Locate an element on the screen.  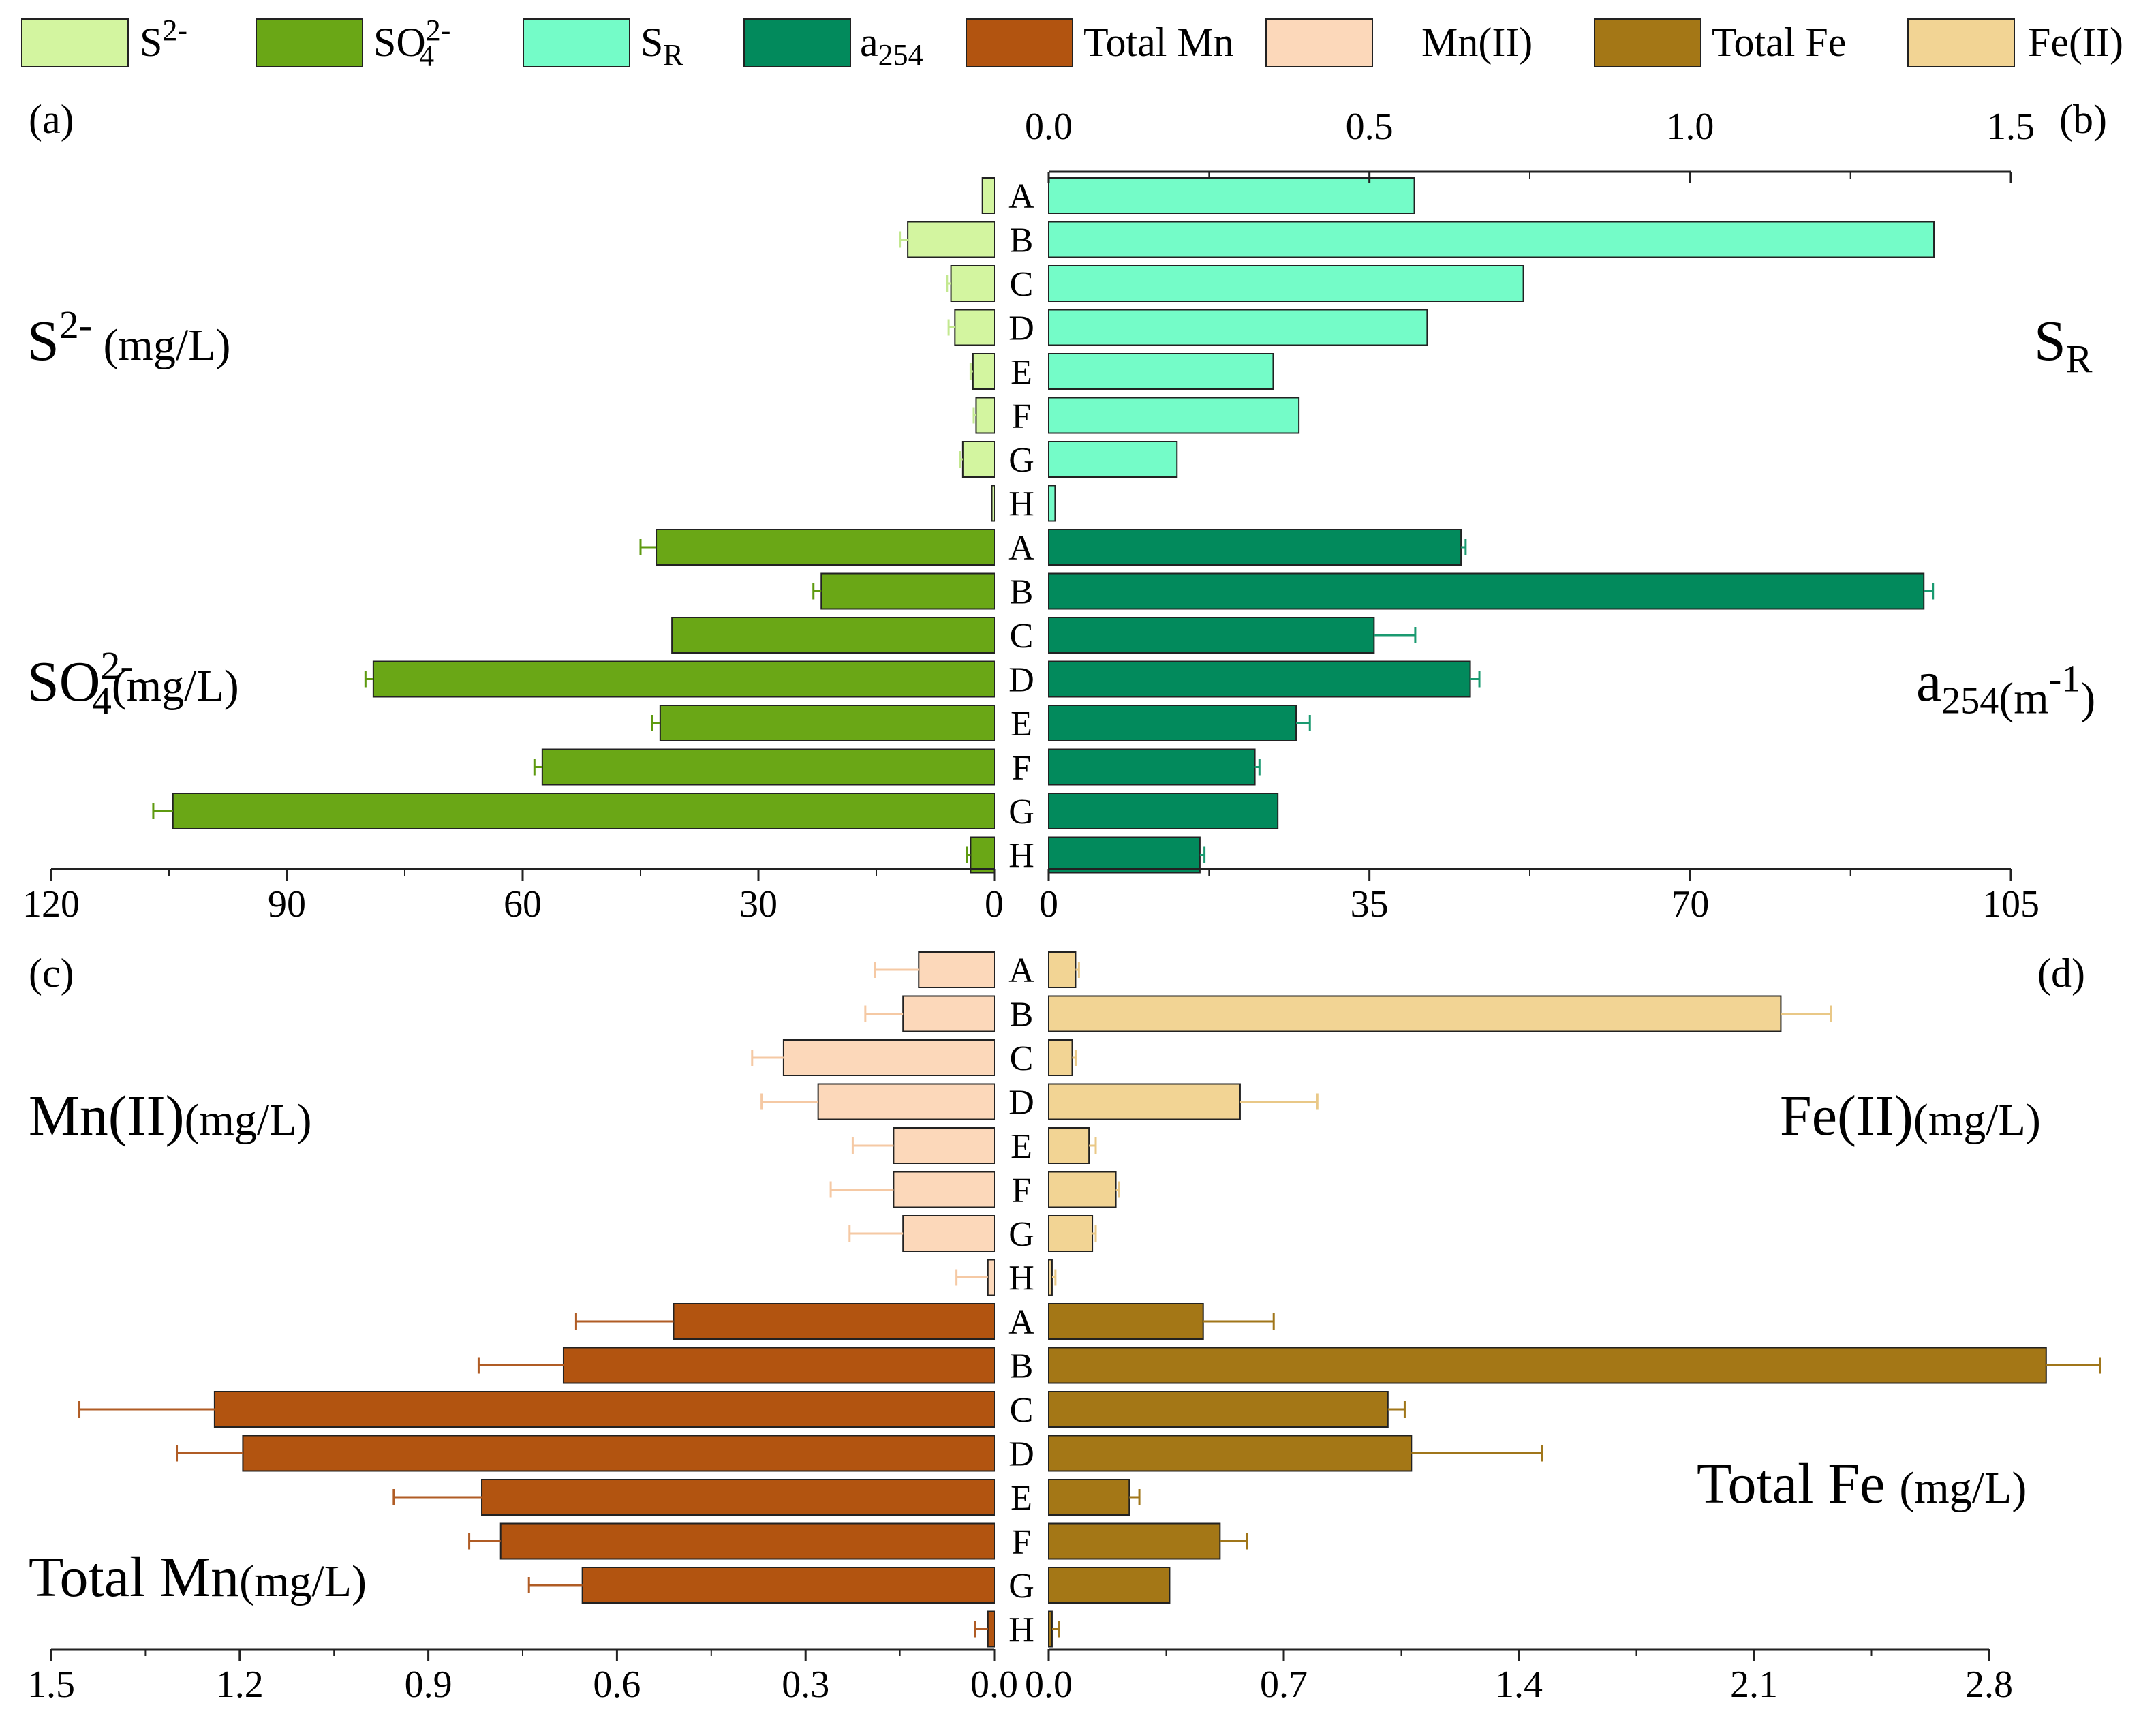
tick-label-c: 0.3 is located at coordinates (805, 1685).